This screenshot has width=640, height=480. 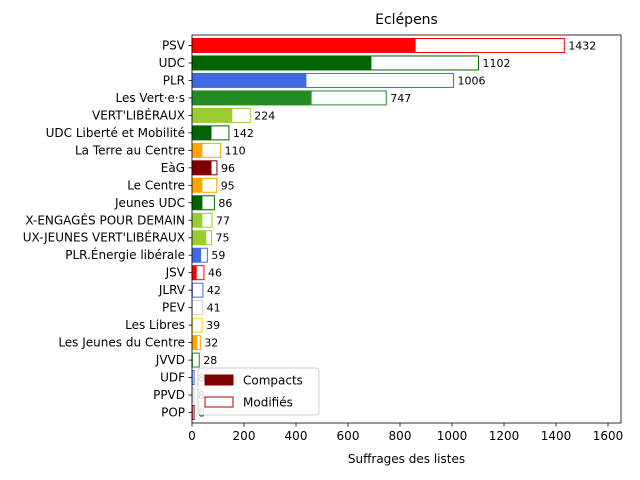 What do you see at coordinates (348, 436) in the screenshot?
I see `x-tick-label: 600` at bounding box center [348, 436].